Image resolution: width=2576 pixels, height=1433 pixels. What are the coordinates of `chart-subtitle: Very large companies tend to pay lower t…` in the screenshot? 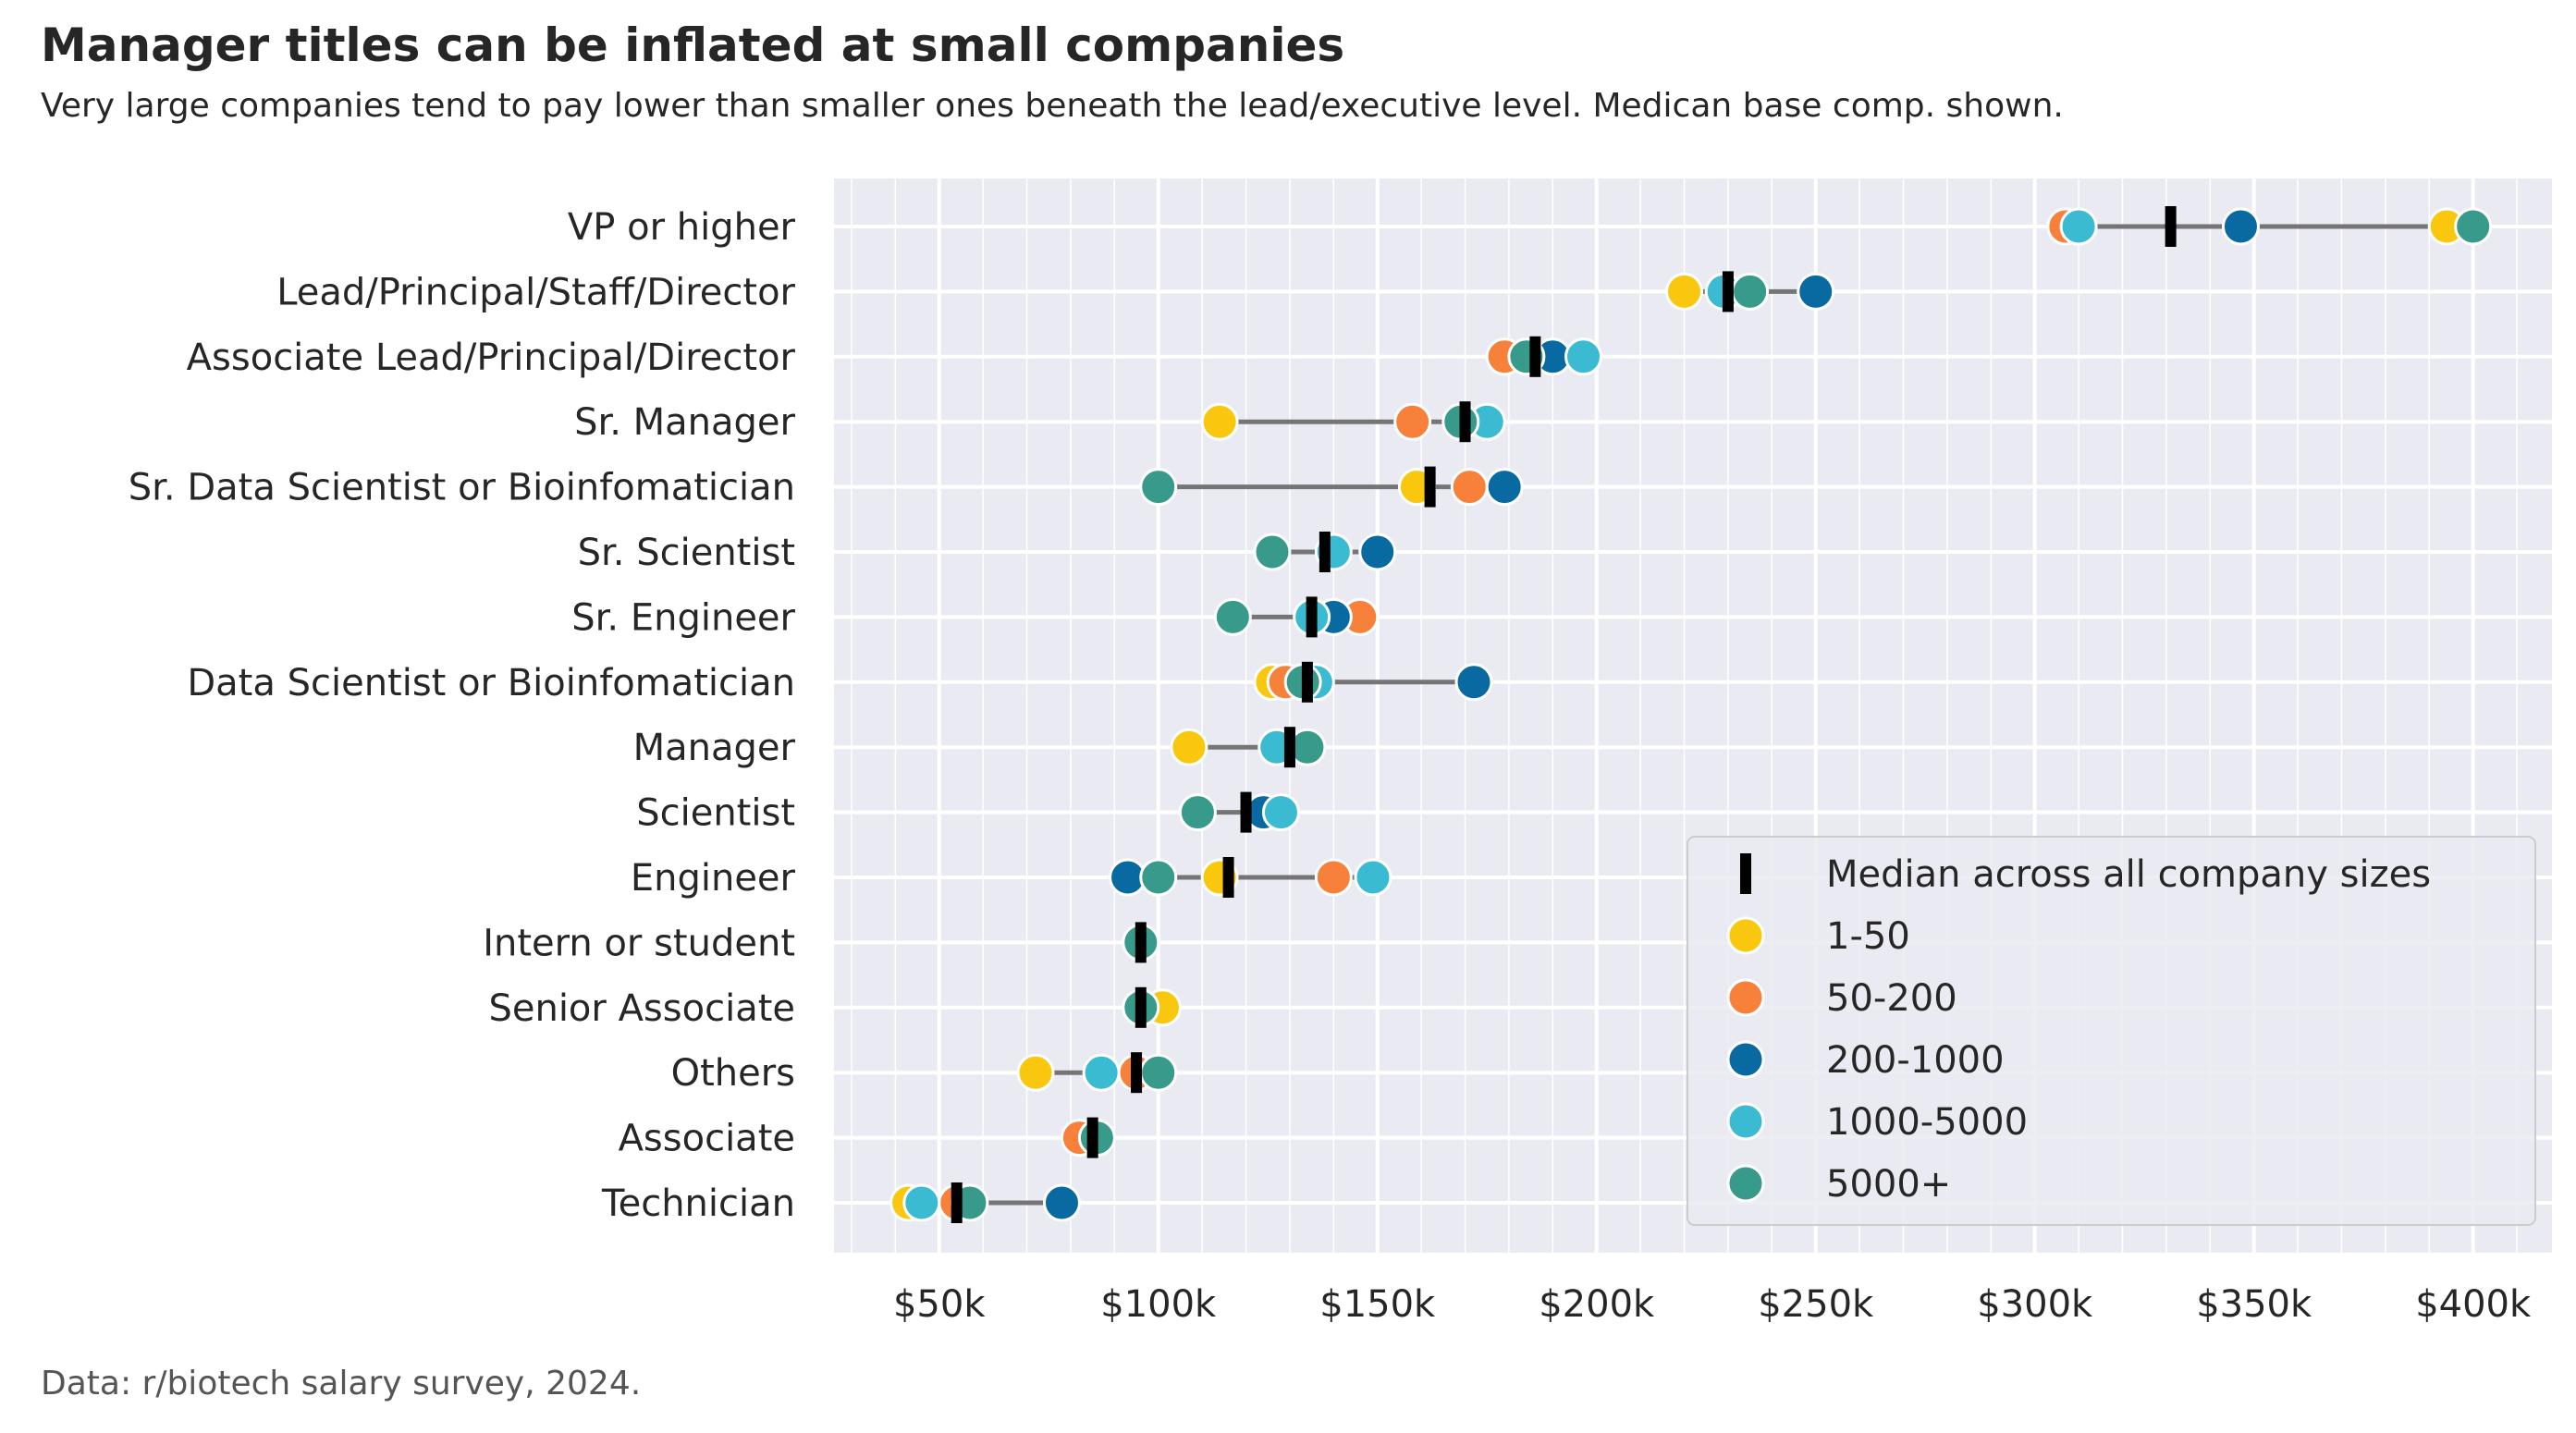 It's located at (1053, 106).